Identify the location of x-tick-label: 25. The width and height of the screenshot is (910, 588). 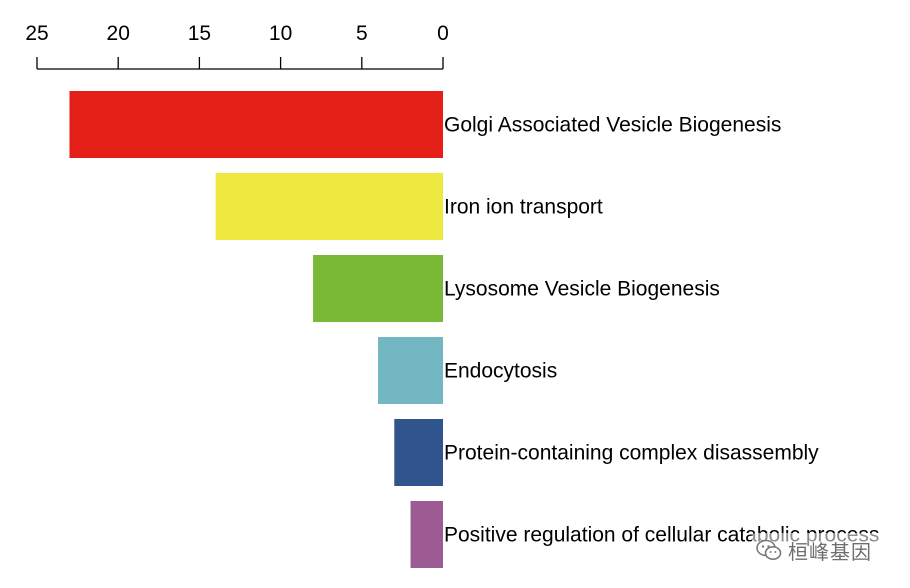
(36, 33).